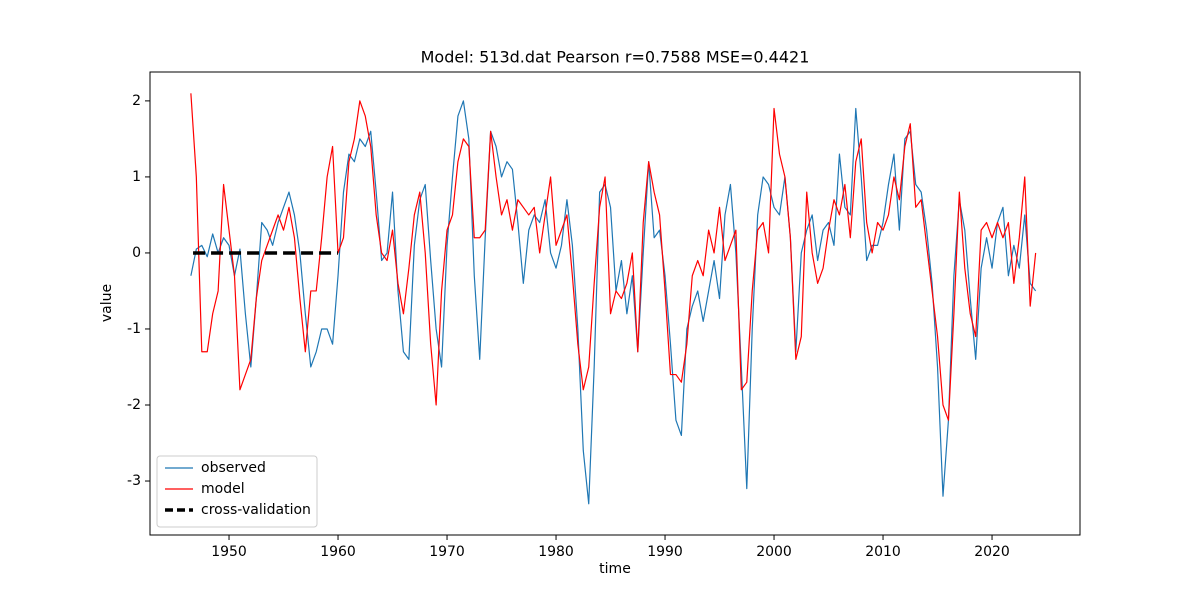  What do you see at coordinates (256, 510) in the screenshot?
I see `legend-label: cross-validation` at bounding box center [256, 510].